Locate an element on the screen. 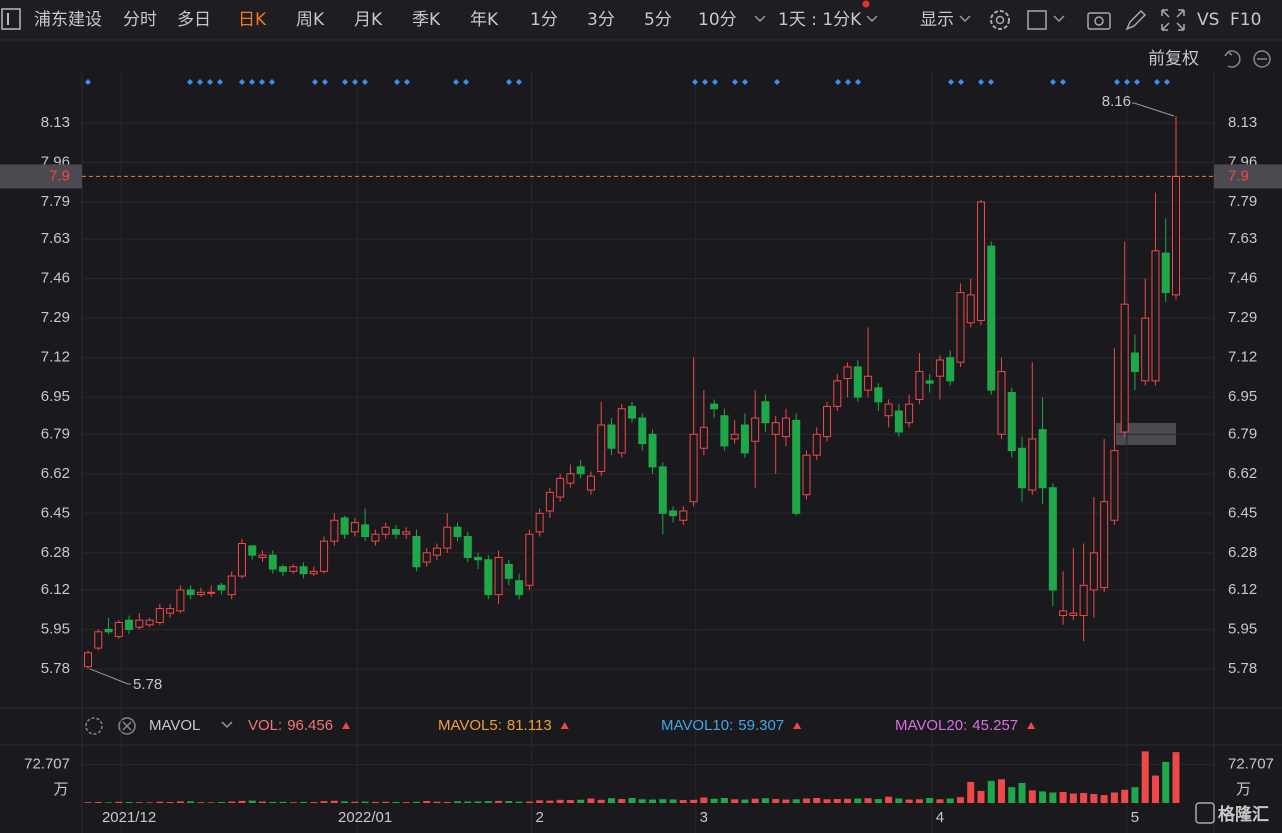 The height and width of the screenshot is (833, 1282). undo-icon is located at coordinates (1232, 59).